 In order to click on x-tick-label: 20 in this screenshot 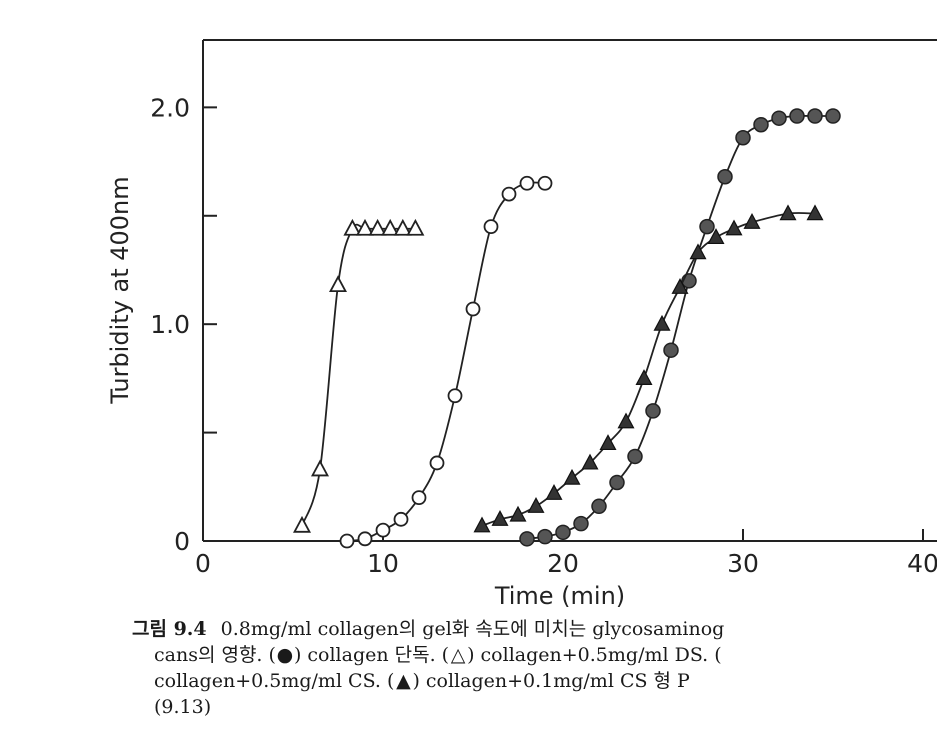, I will do `click(563, 563)`.